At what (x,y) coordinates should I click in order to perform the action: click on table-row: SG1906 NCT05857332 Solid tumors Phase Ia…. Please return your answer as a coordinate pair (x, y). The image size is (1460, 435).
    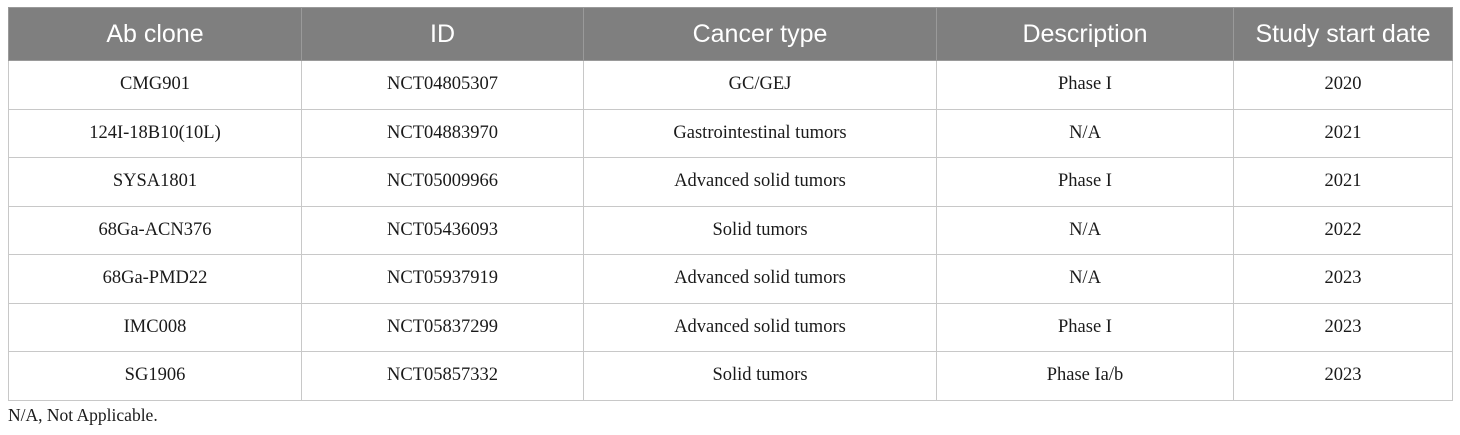
    Looking at the image, I should click on (730, 376).